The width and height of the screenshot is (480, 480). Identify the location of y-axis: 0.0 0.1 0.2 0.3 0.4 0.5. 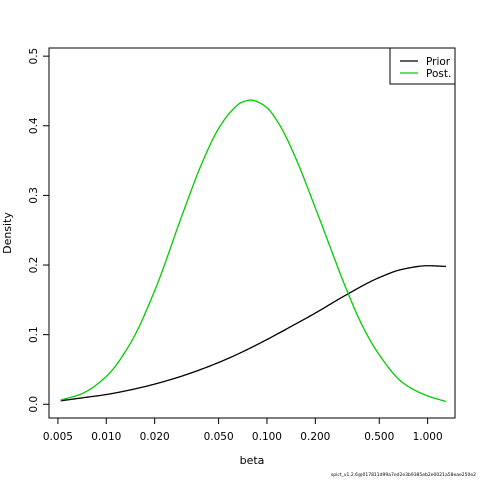
(38, 230).